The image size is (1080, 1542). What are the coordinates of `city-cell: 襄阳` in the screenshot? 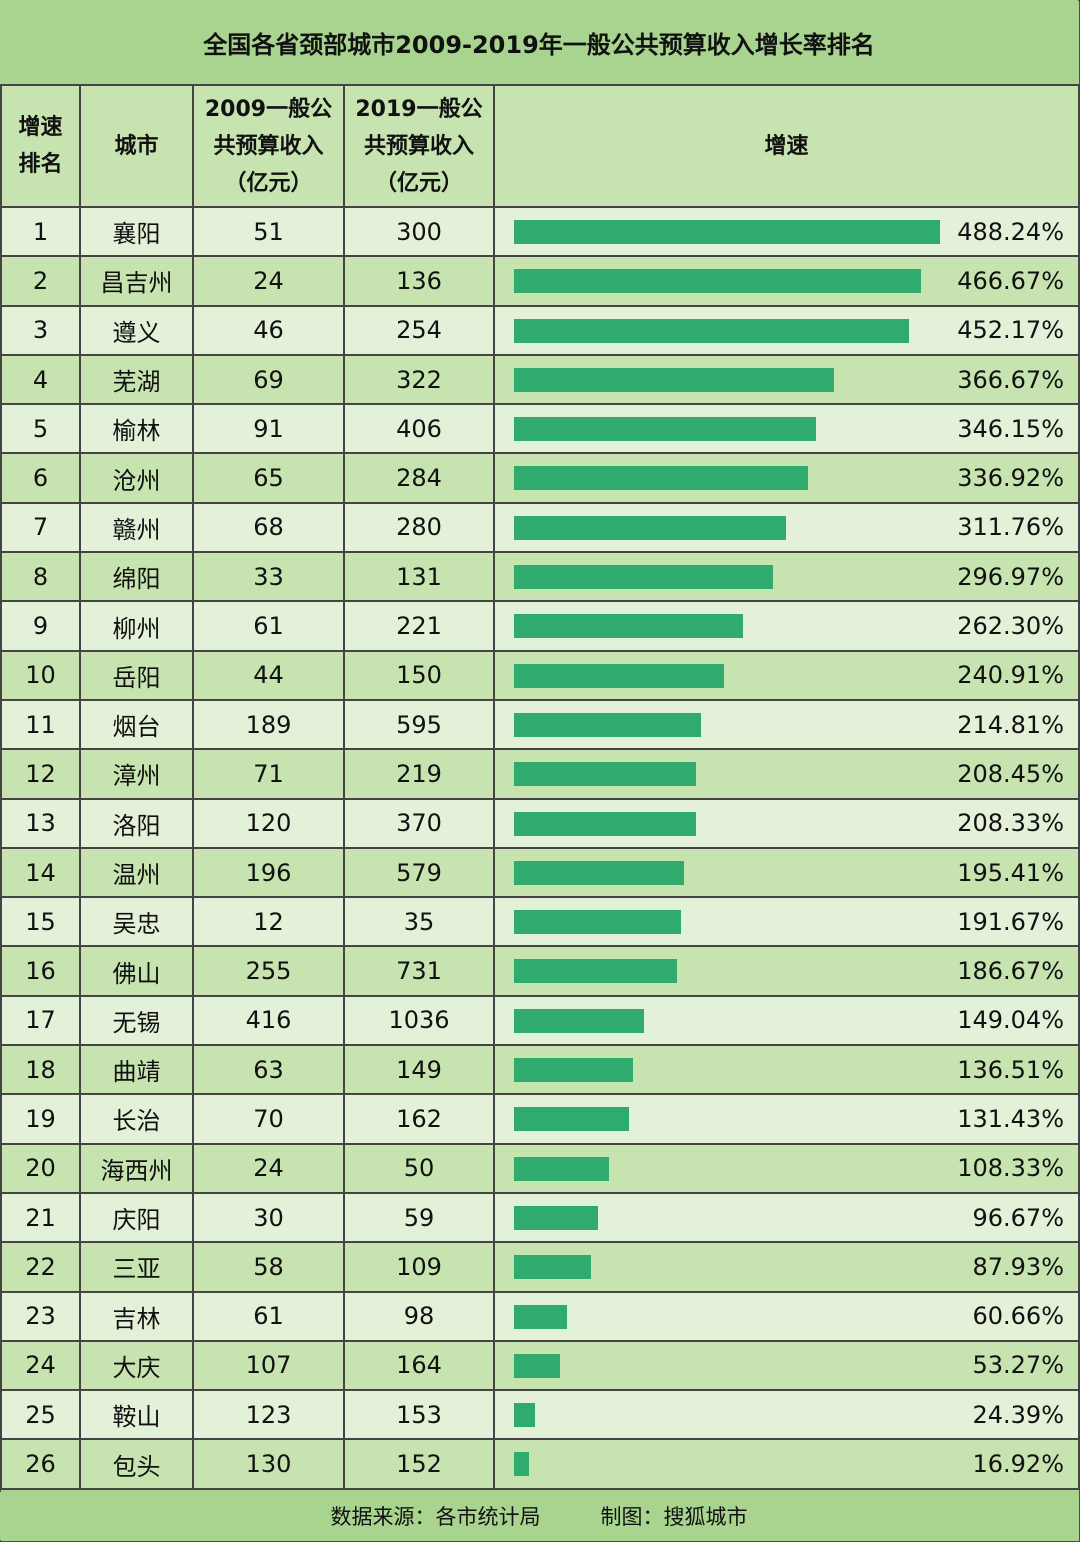 It's located at (136, 231).